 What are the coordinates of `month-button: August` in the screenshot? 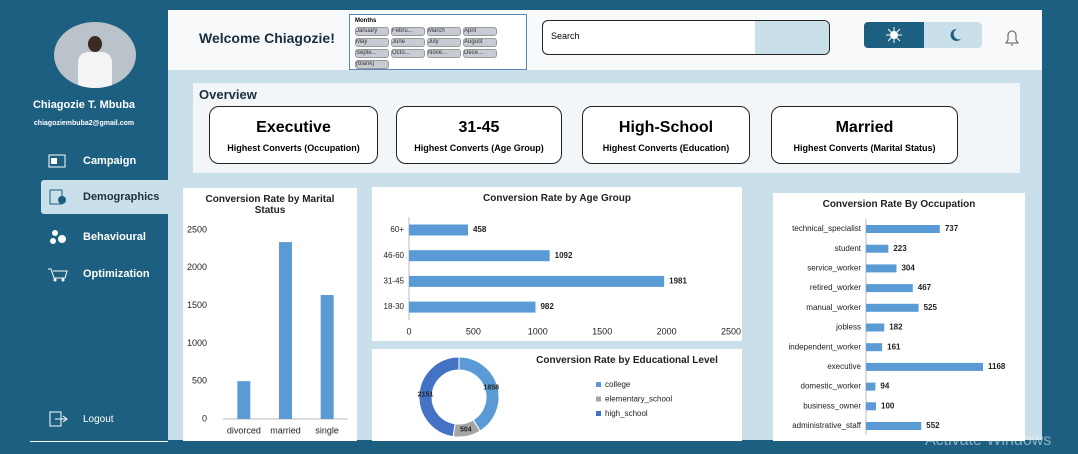 It's located at (480, 42).